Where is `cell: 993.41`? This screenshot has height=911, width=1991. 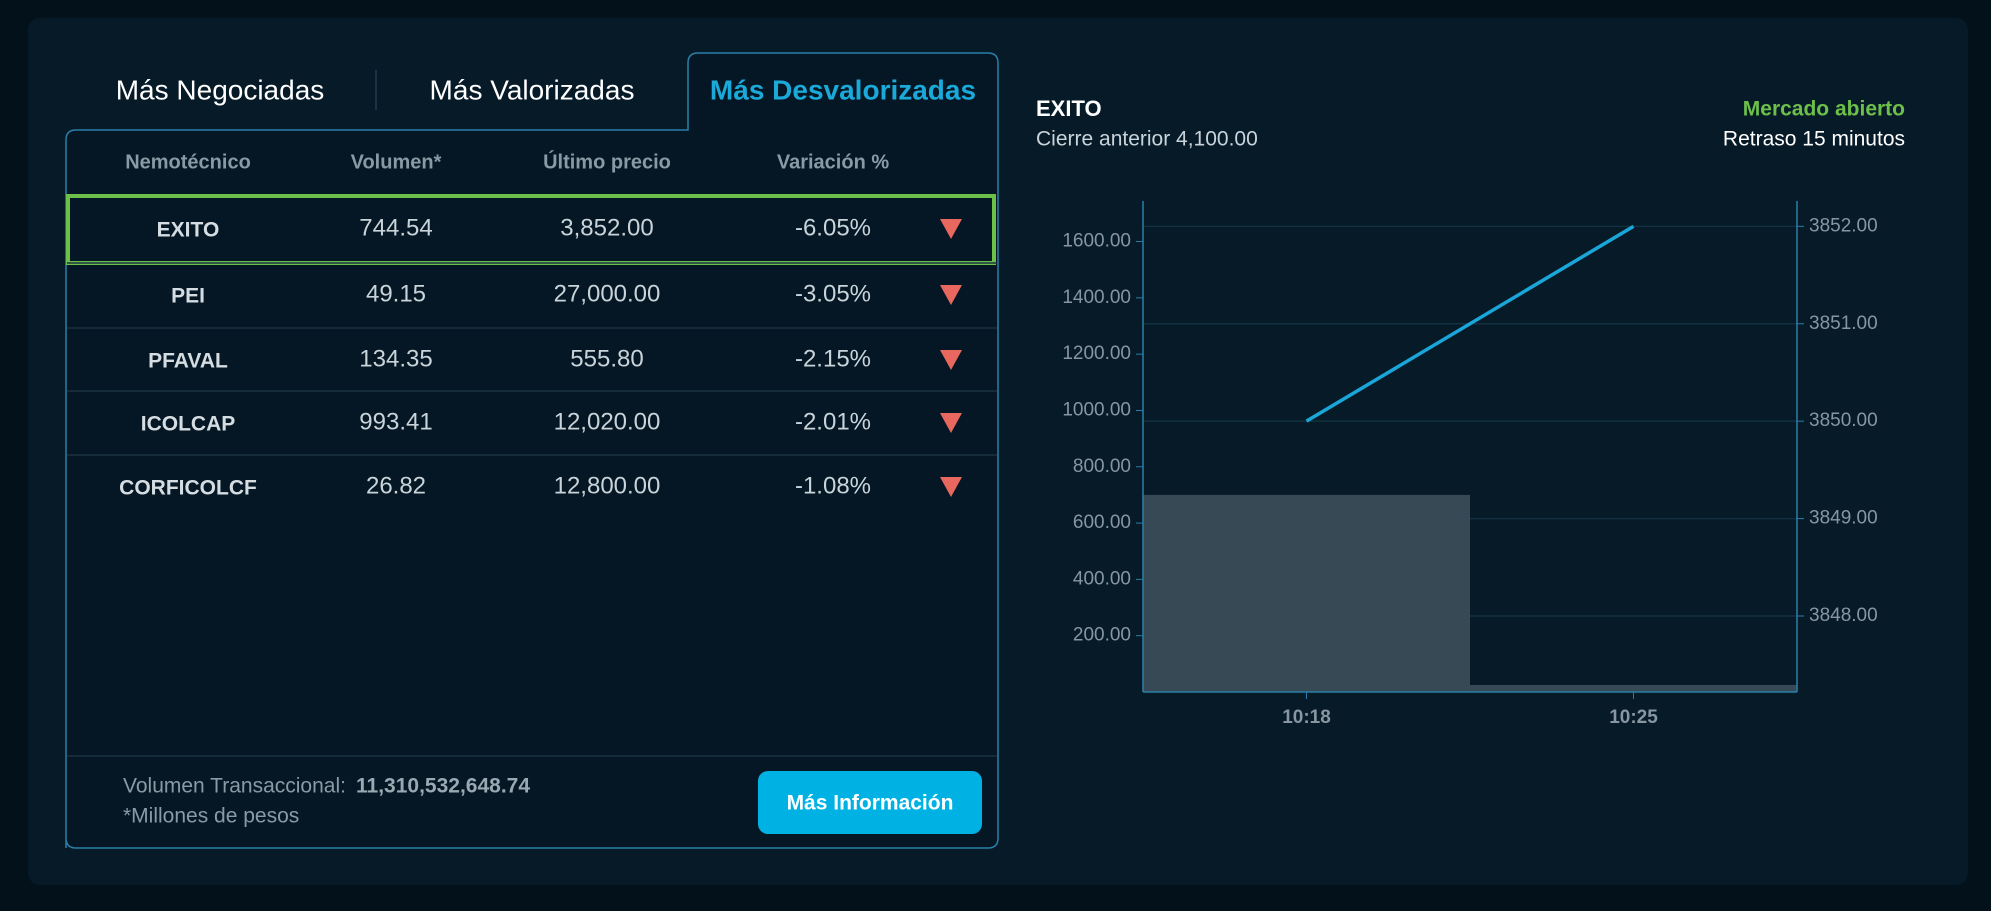
cell: 993.41 is located at coordinates (395, 421).